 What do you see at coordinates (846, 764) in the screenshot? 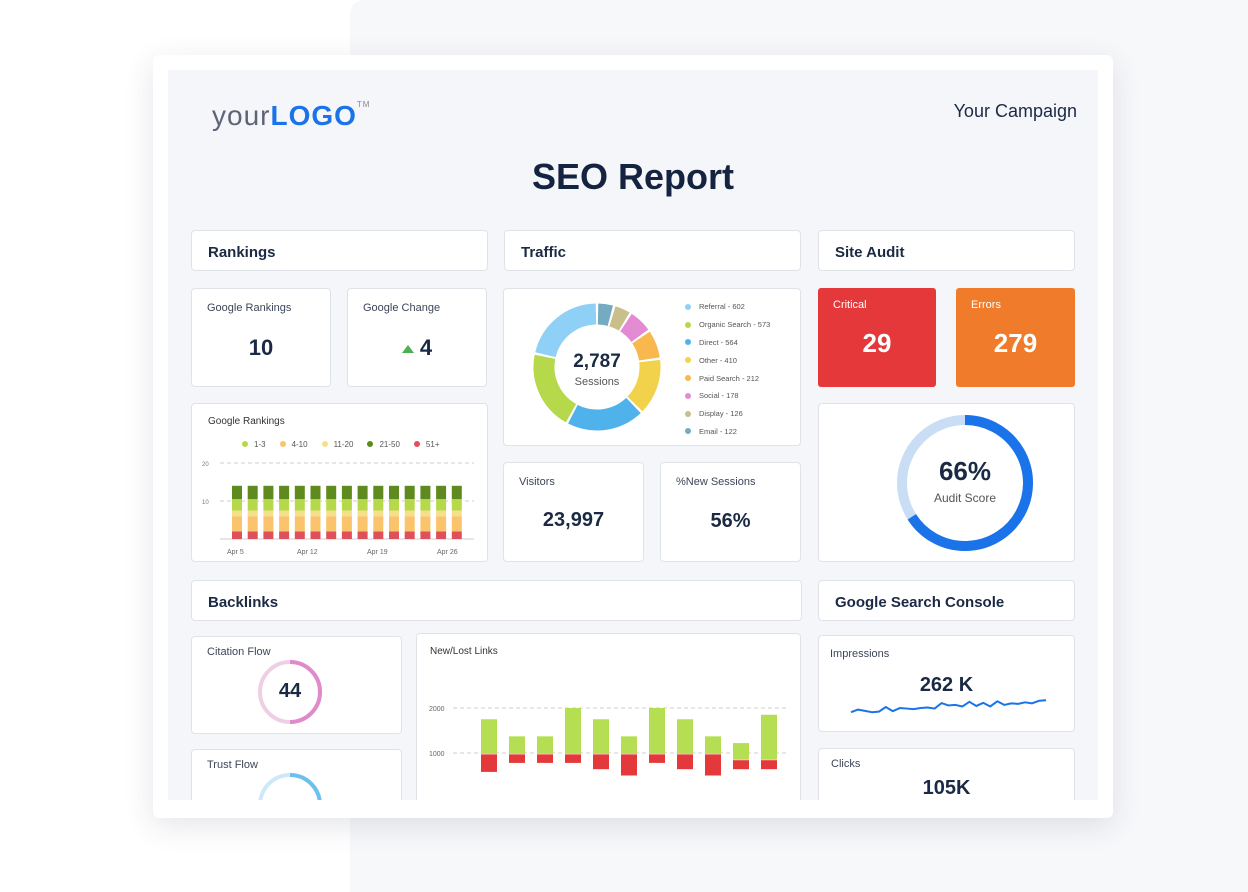
I see `clicks-label: Clicks` at bounding box center [846, 764].